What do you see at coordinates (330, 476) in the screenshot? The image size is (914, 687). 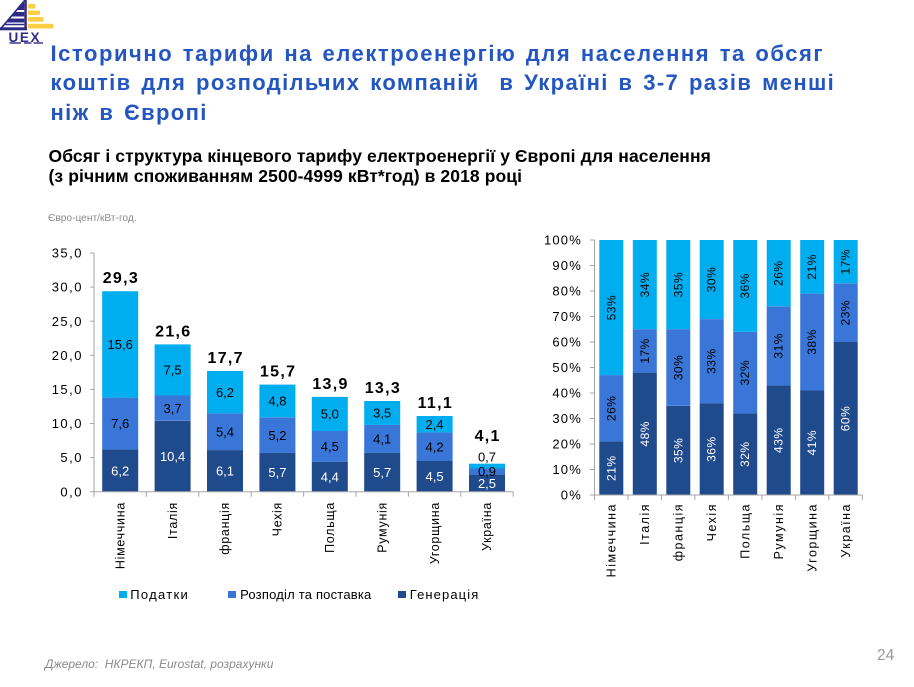 I see `svg-text: 4,4` at bounding box center [330, 476].